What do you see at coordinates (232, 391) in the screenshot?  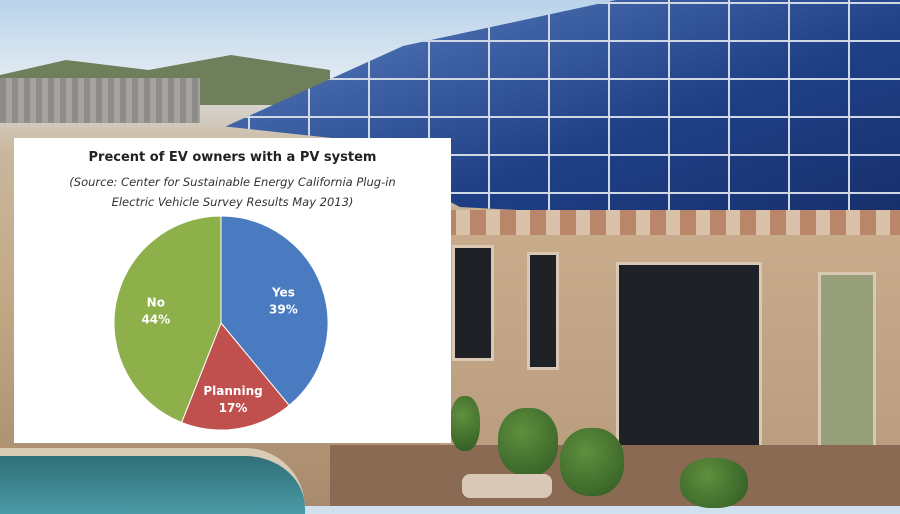 I see `pie-label-planning: Planning` at bounding box center [232, 391].